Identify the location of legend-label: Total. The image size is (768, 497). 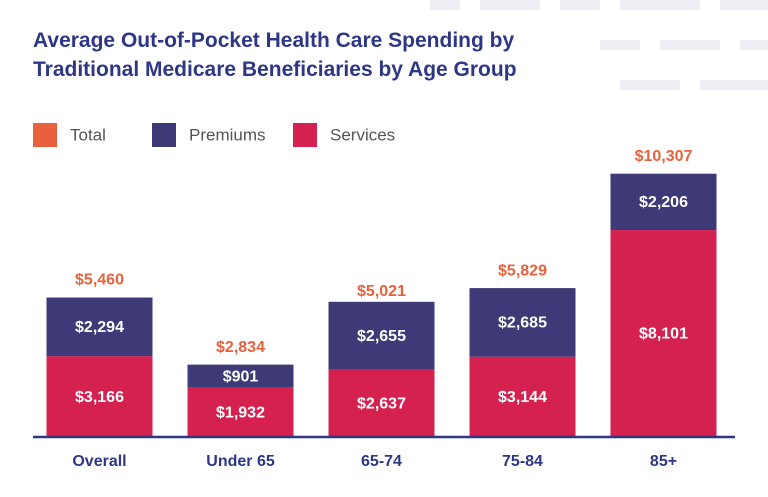
(88, 134).